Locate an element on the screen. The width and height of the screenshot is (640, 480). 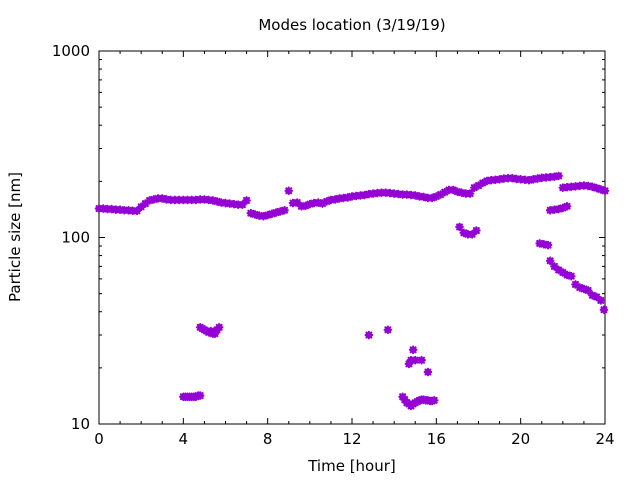
y-tick-label: 100 is located at coordinates (75, 238).